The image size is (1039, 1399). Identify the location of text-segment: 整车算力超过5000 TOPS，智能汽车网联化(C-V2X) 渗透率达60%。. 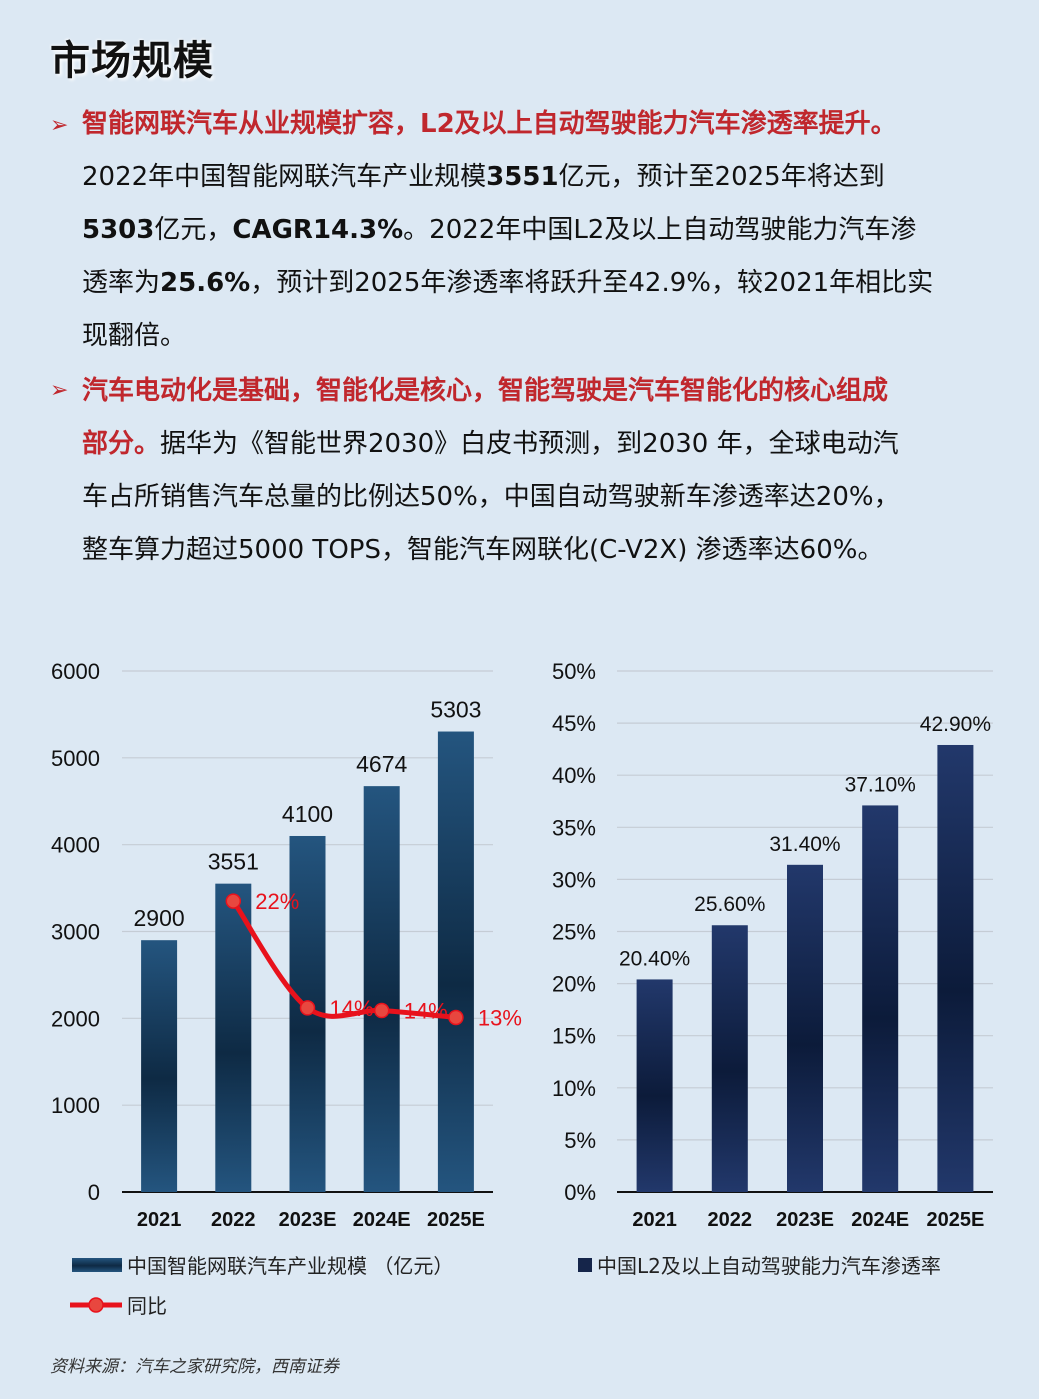
(483, 550).